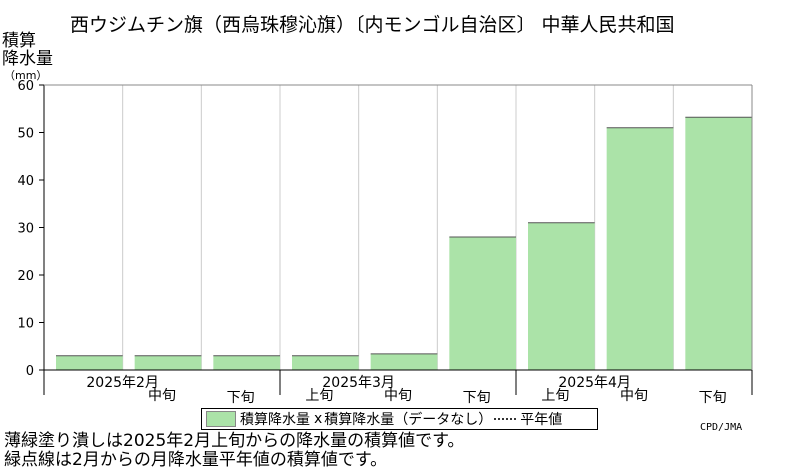 This screenshot has height=470, width=800. I want to click on legend-dotted-line, so click(505, 419).